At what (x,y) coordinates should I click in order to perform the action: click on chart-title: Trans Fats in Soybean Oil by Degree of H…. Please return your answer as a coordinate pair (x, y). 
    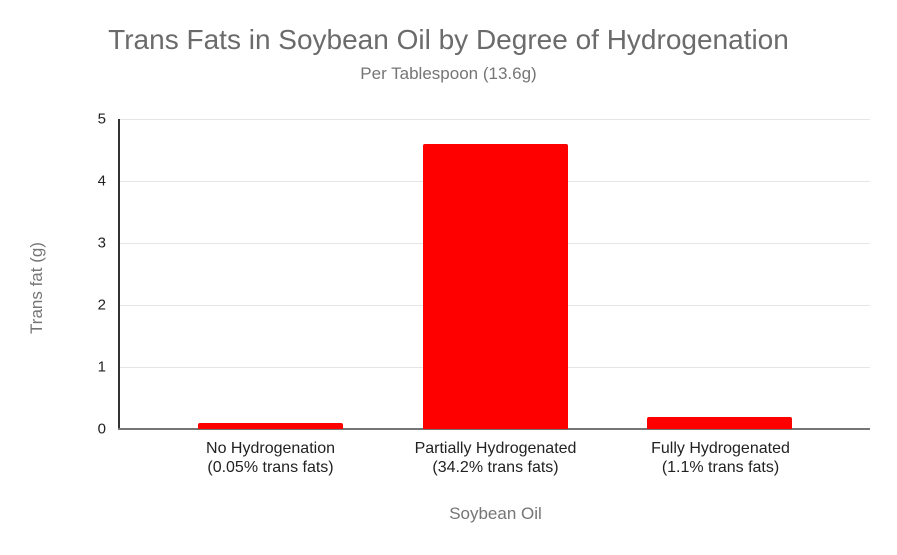
    Looking at the image, I should click on (448, 39).